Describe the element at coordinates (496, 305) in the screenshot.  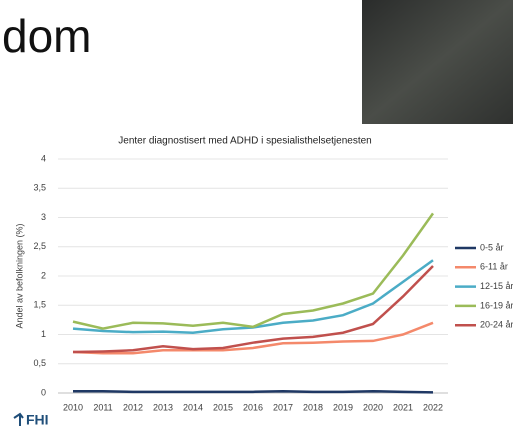
I see `legend-label: 16-19 år` at that location.